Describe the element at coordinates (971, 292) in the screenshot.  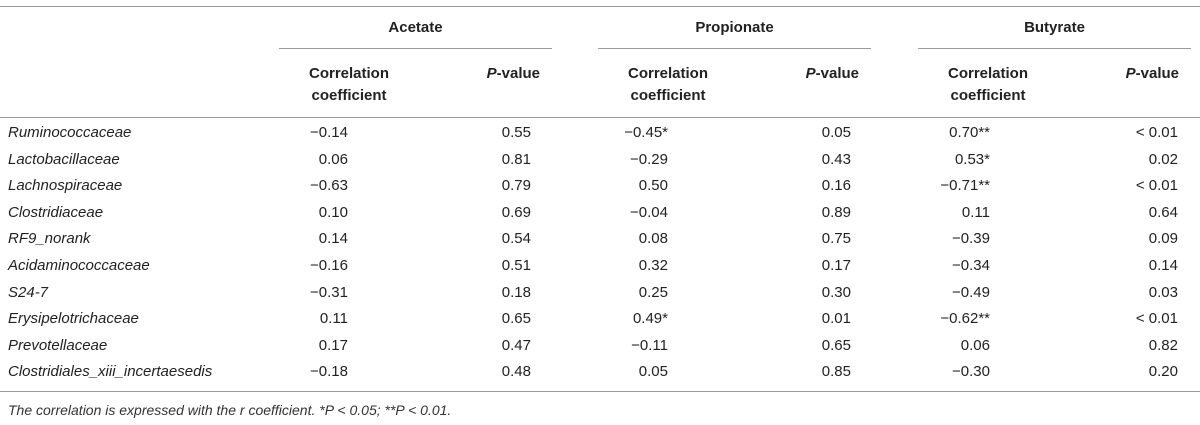
I see `butyrate-corr-cell: −0.49` at that location.